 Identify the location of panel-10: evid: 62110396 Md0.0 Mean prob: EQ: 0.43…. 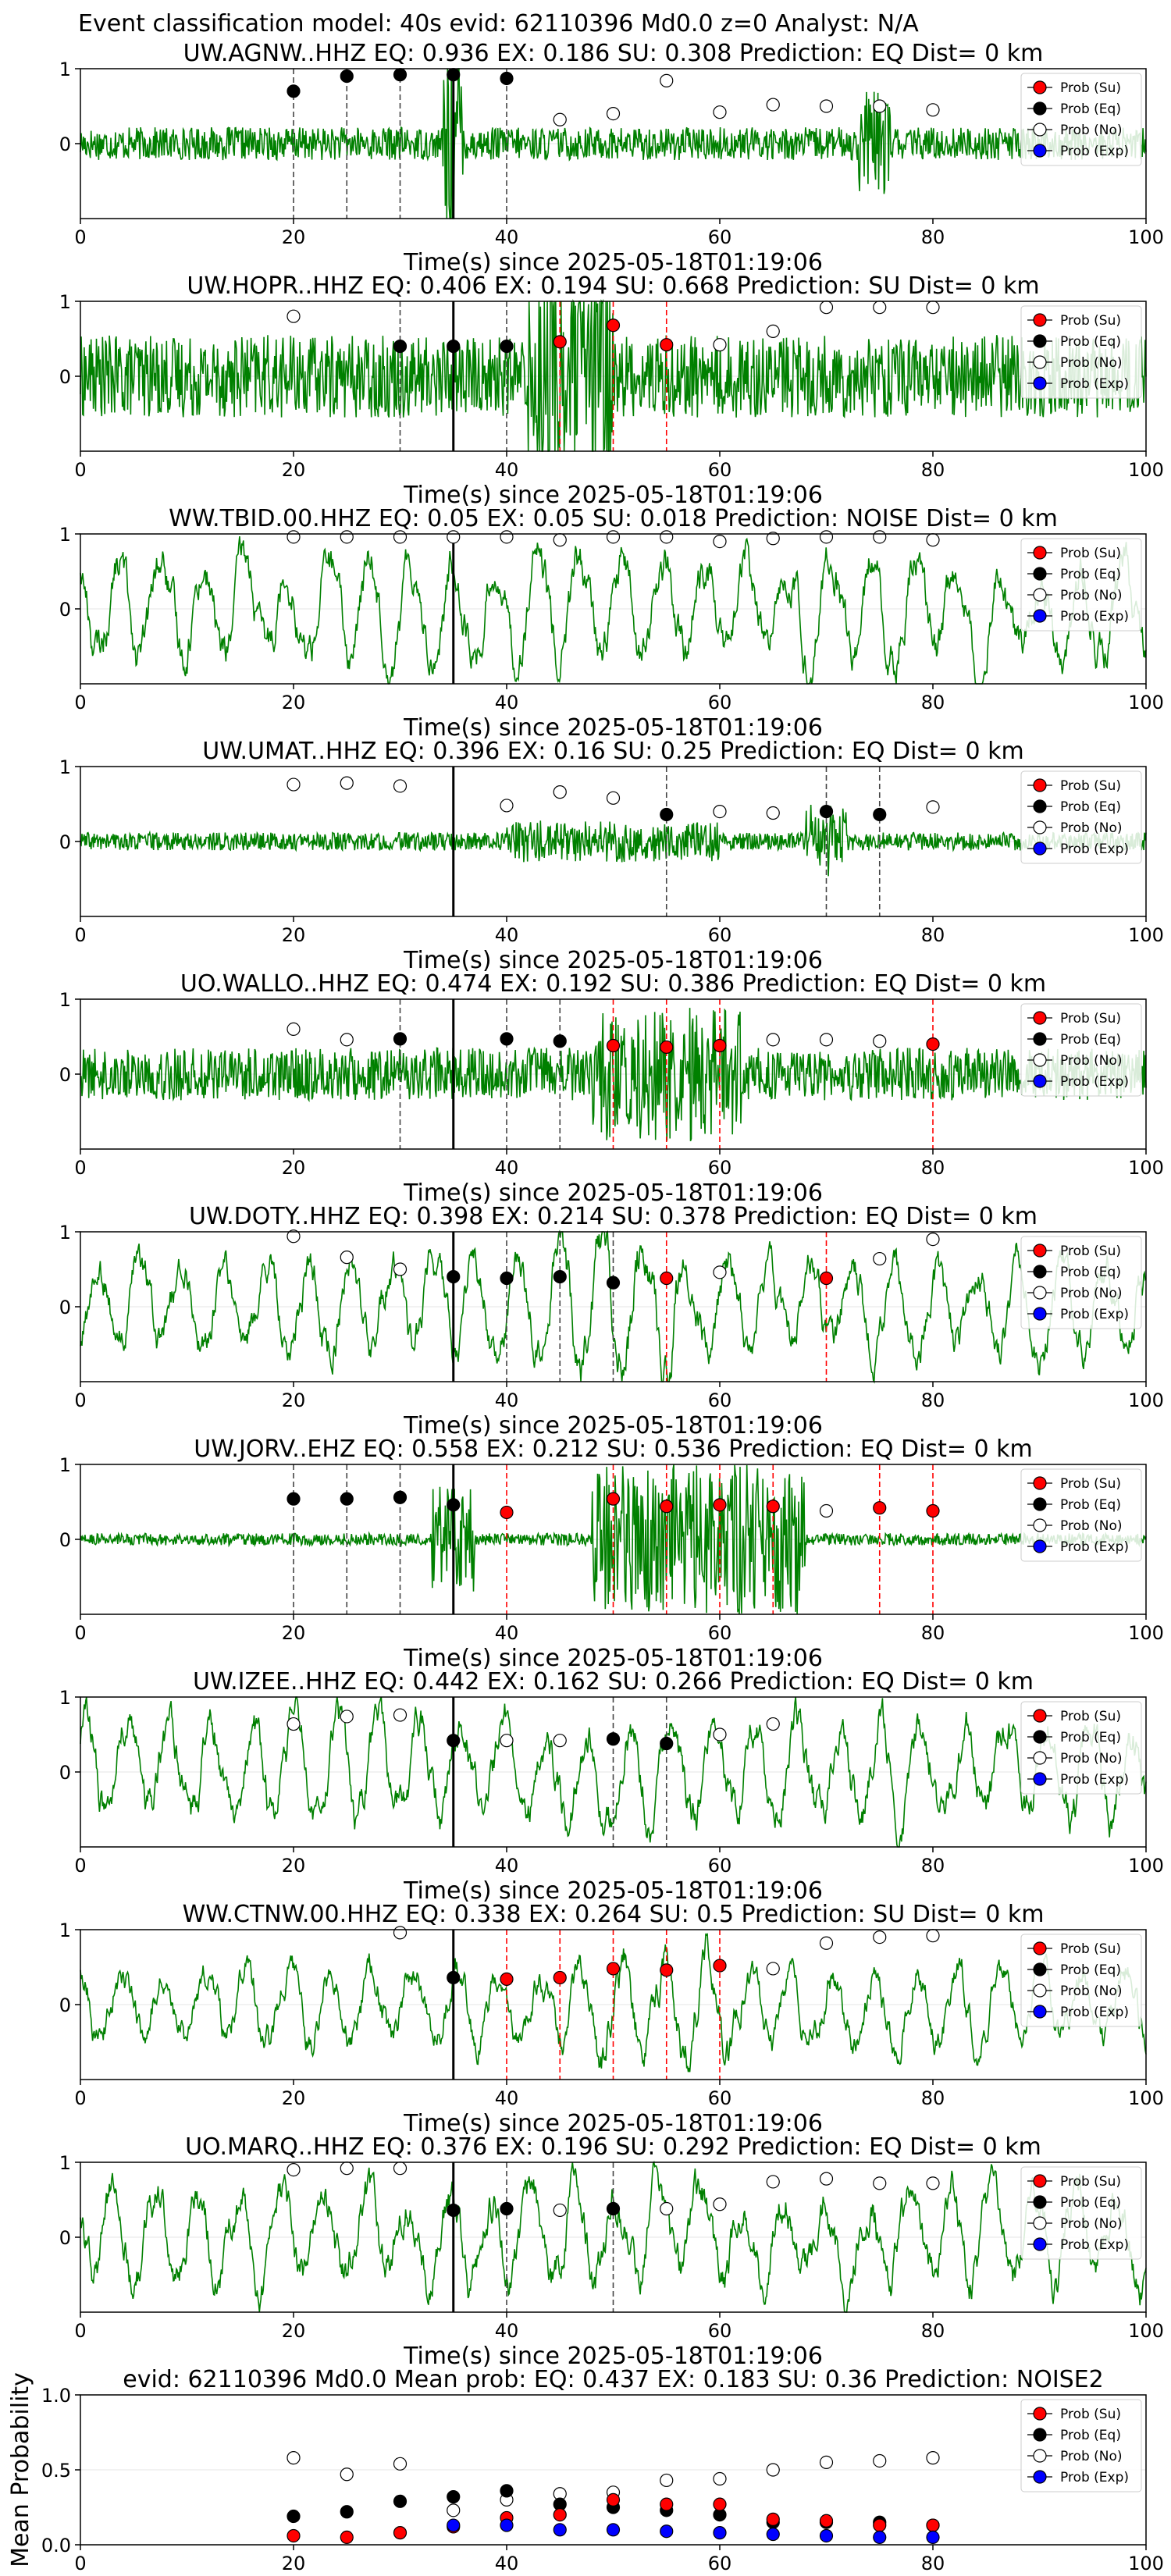
(585, 2470).